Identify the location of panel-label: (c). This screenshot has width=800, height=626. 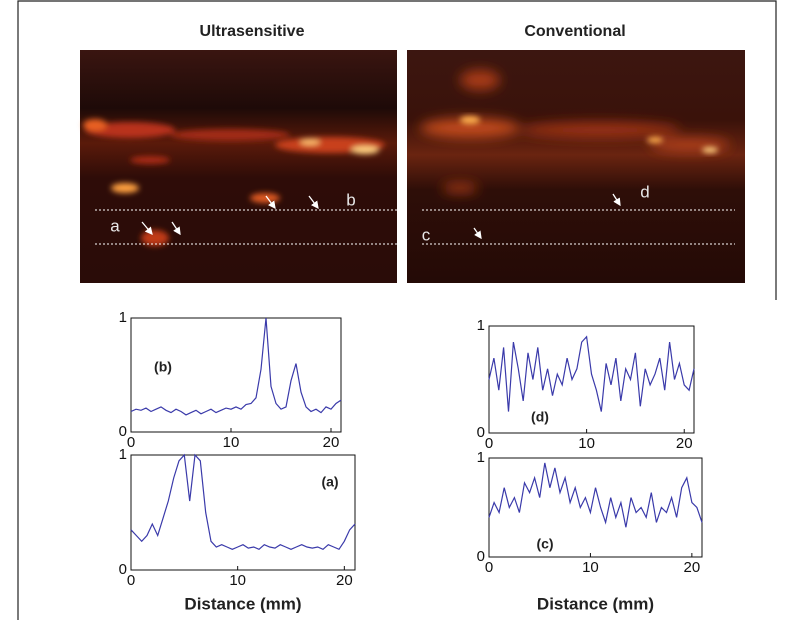
(544, 544).